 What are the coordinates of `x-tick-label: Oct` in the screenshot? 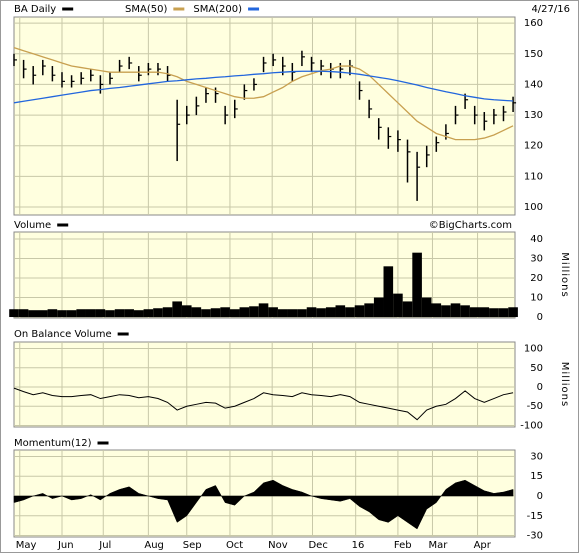 It's located at (234, 545).